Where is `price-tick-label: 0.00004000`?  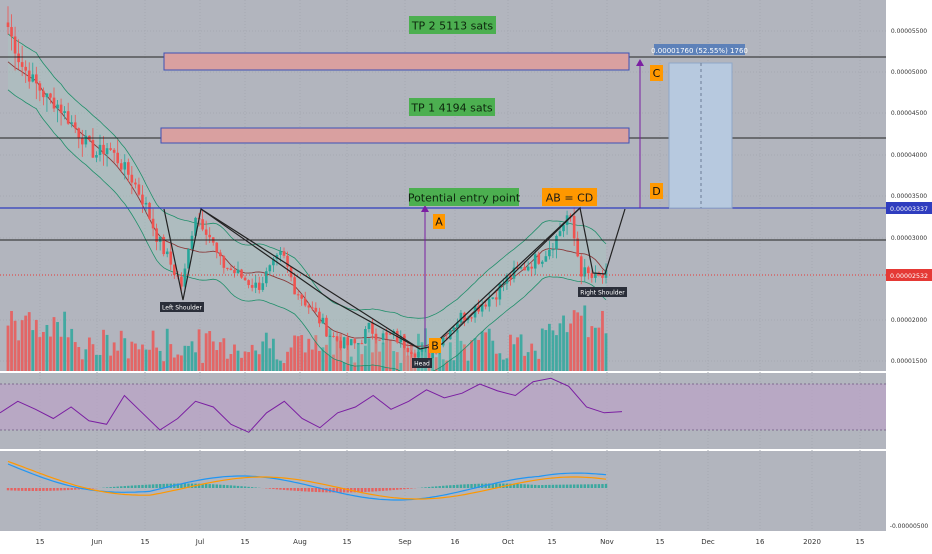 price-tick-label: 0.00004000 is located at coordinates (909, 155).